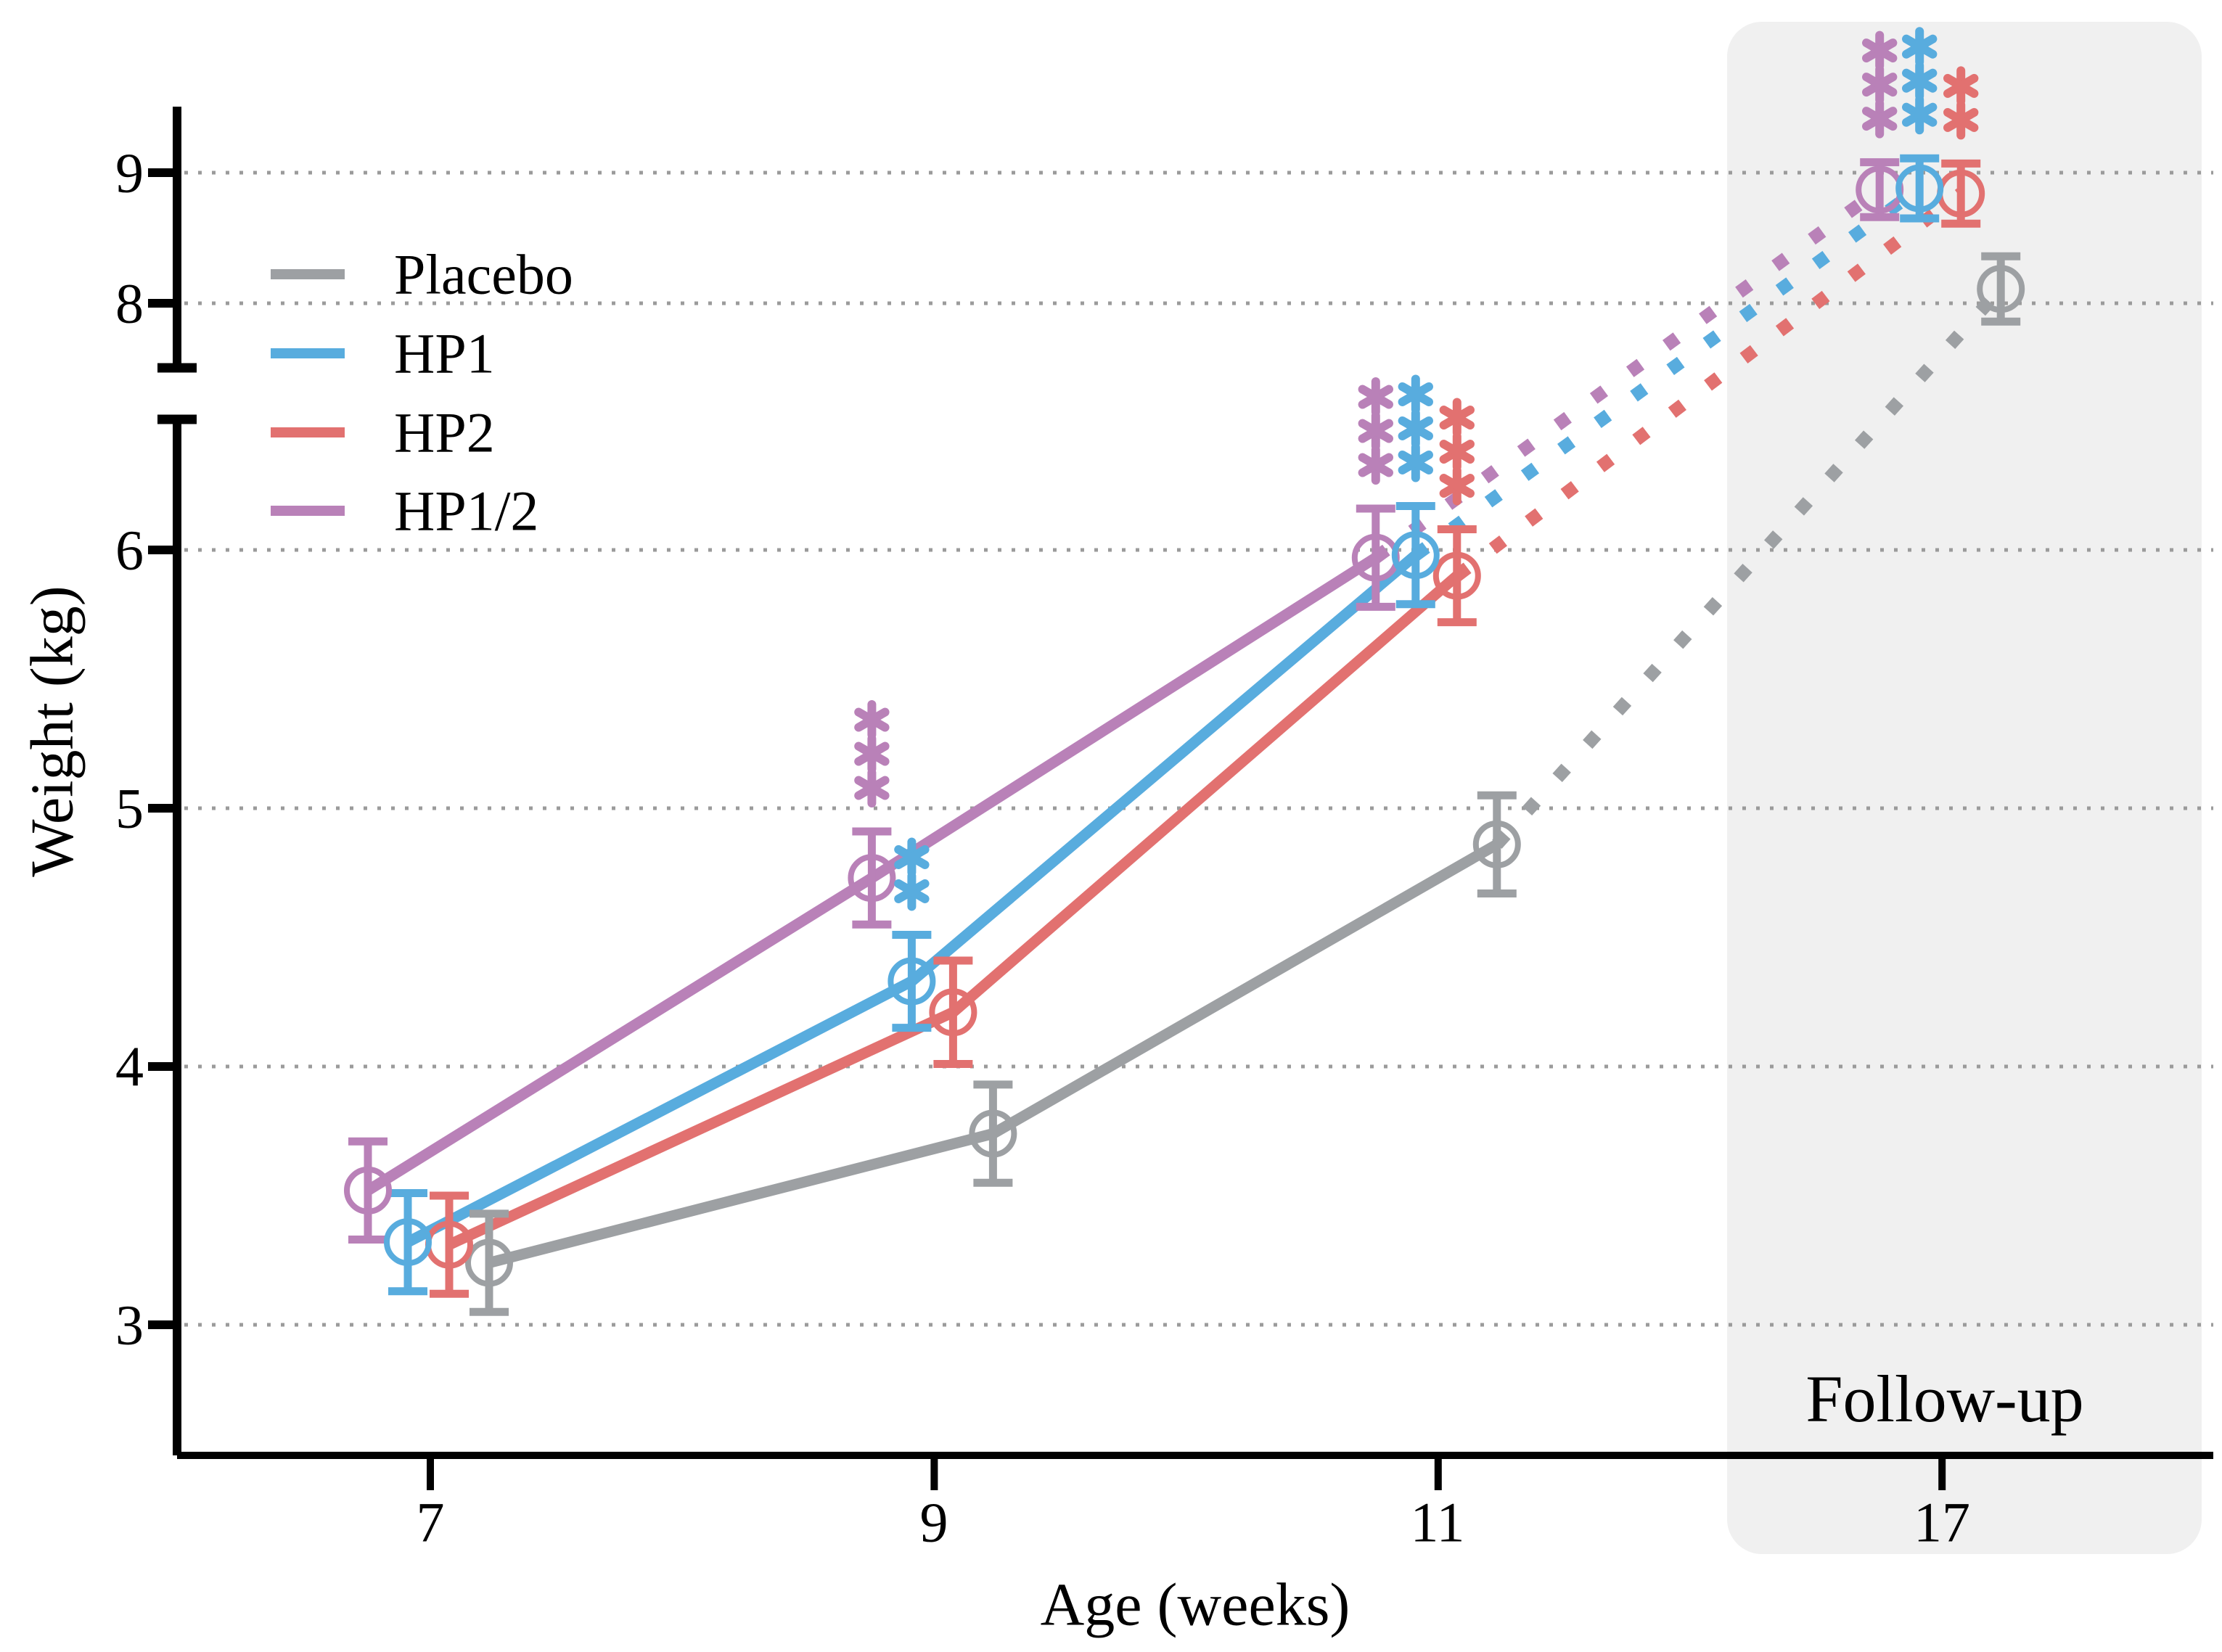 The height and width of the screenshot is (1652, 2222). Describe the element at coordinates (129, 749) in the screenshot. I see `y-axis-tick-labels: 9 8 6 5 4 3` at that location.